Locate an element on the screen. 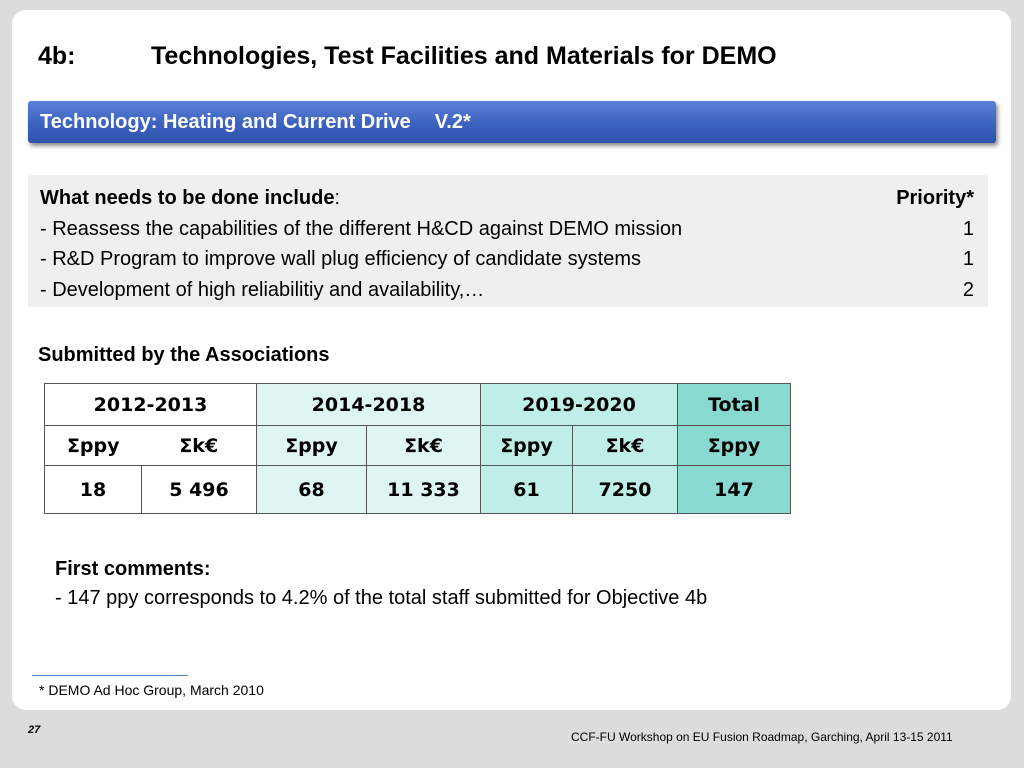  technology-title: Technology: Heating and Current Drive is located at coordinates (225, 122).